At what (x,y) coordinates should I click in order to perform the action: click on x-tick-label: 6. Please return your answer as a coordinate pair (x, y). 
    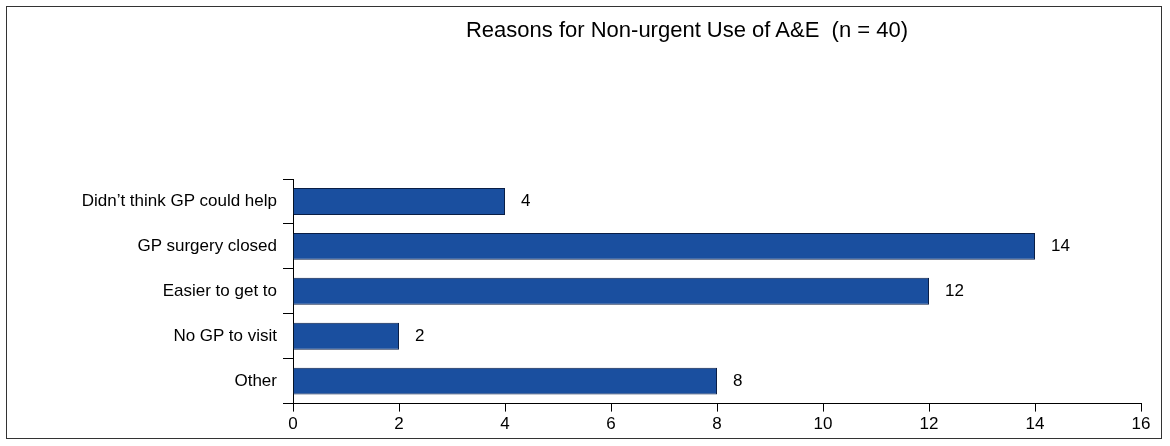
    Looking at the image, I should click on (611, 424).